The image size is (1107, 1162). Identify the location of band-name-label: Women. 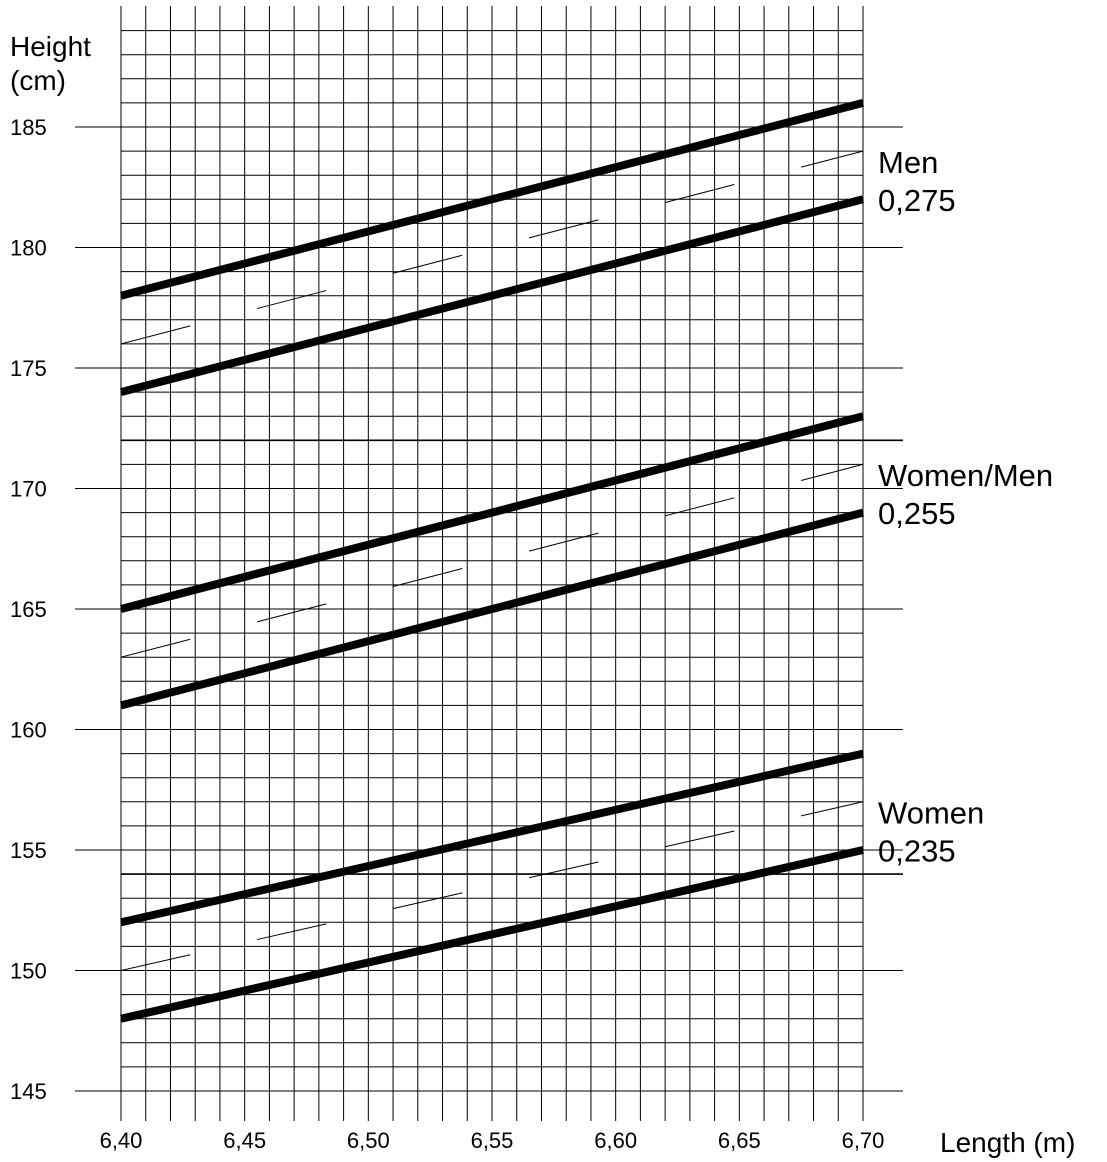
(931, 813).